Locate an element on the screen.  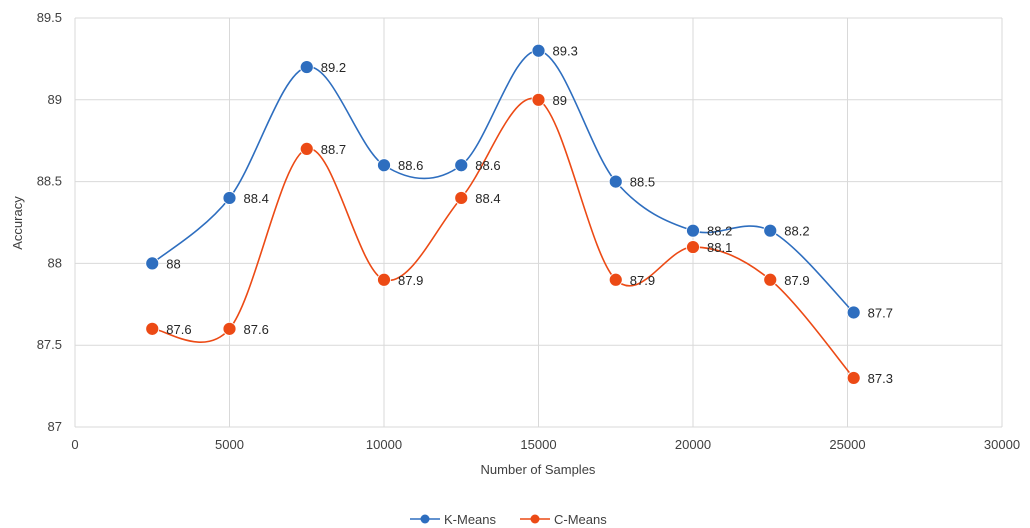
y-tick-label: 89.5 is located at coordinates (49, 17).